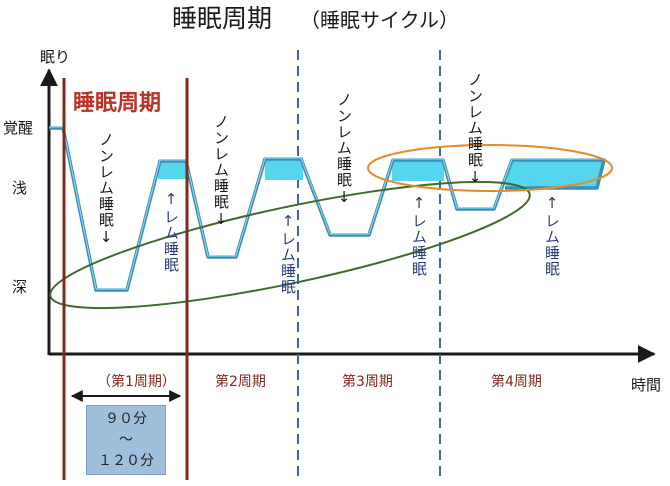 Image resolution: width=670 pixels, height=486 pixels. What do you see at coordinates (344, 149) in the screenshot?
I see `nrem-label-3: ノンレム睡眠↓` at bounding box center [344, 149].